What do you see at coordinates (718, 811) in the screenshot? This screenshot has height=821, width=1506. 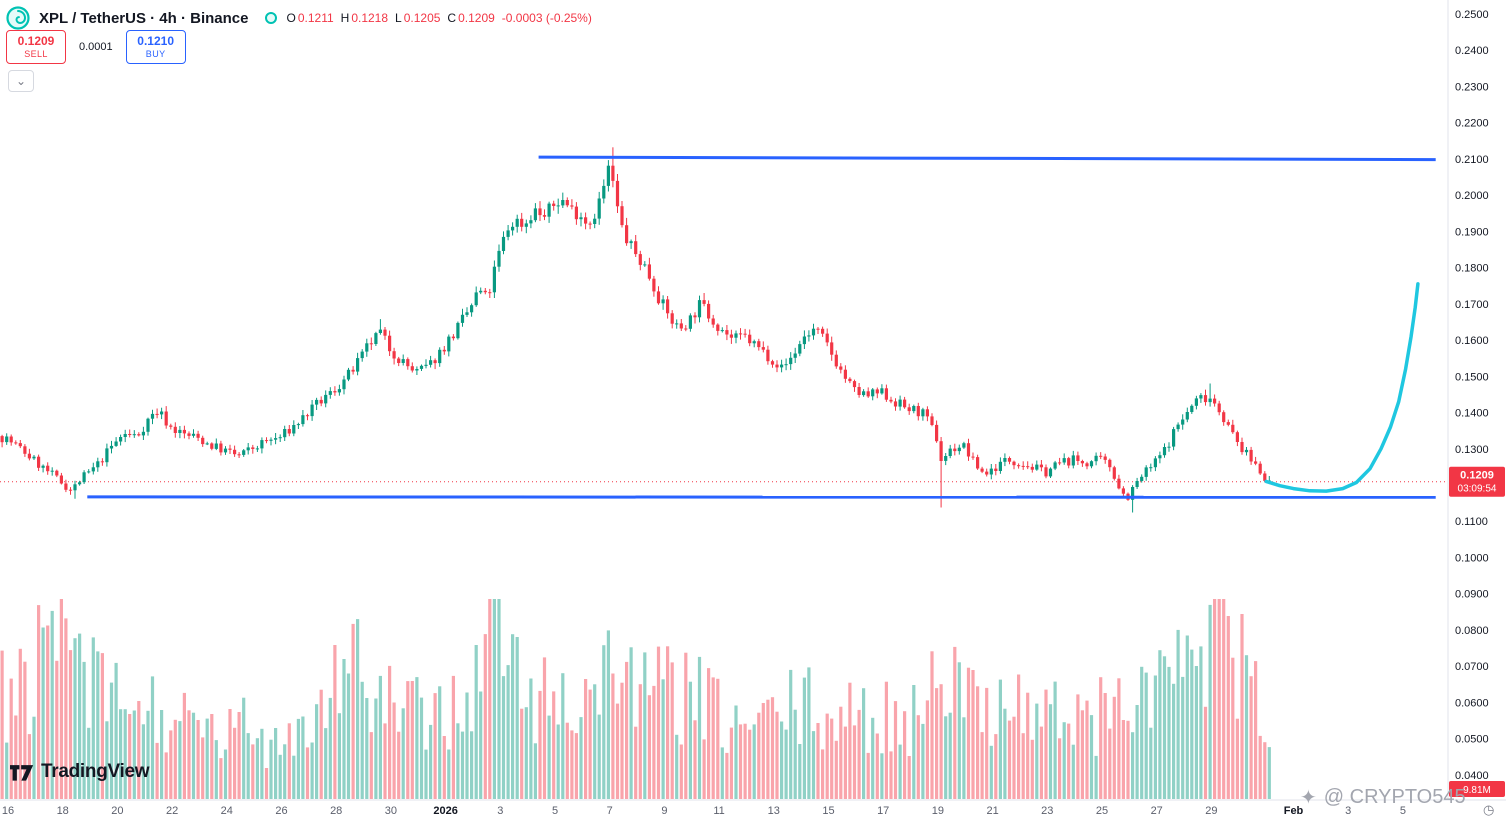 I see `svg-text: 11` at bounding box center [718, 811].